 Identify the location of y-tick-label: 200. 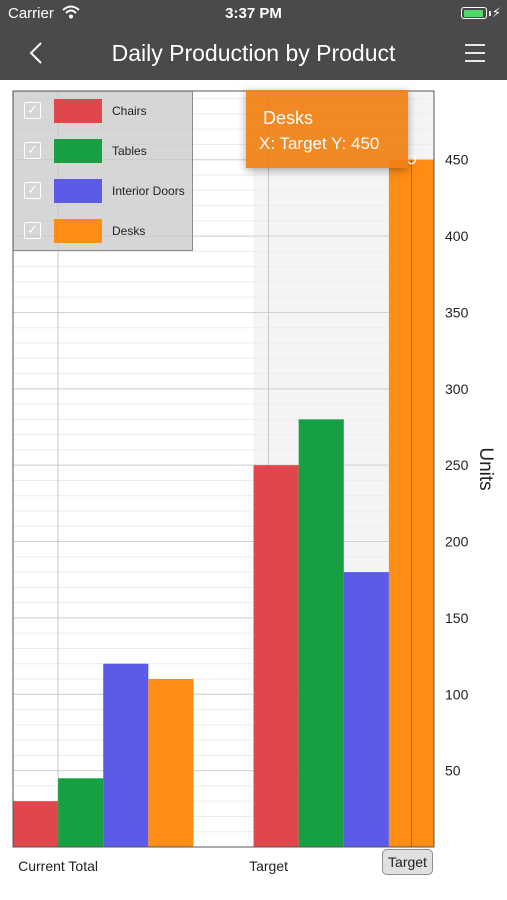
(457, 542).